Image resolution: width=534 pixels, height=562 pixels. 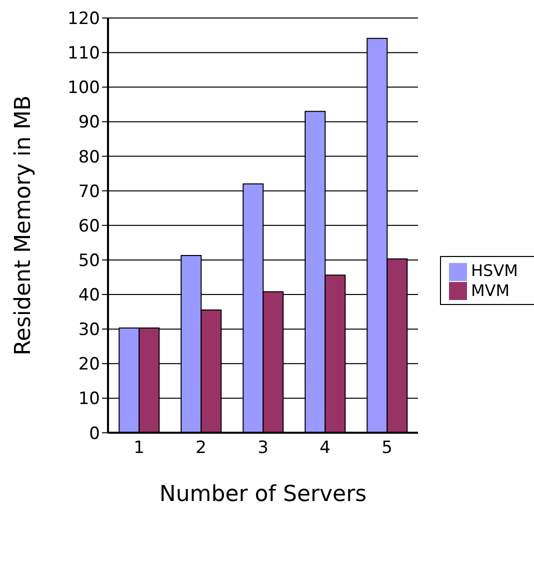 What do you see at coordinates (387, 448) in the screenshot?
I see `x-tick-label: 5` at bounding box center [387, 448].